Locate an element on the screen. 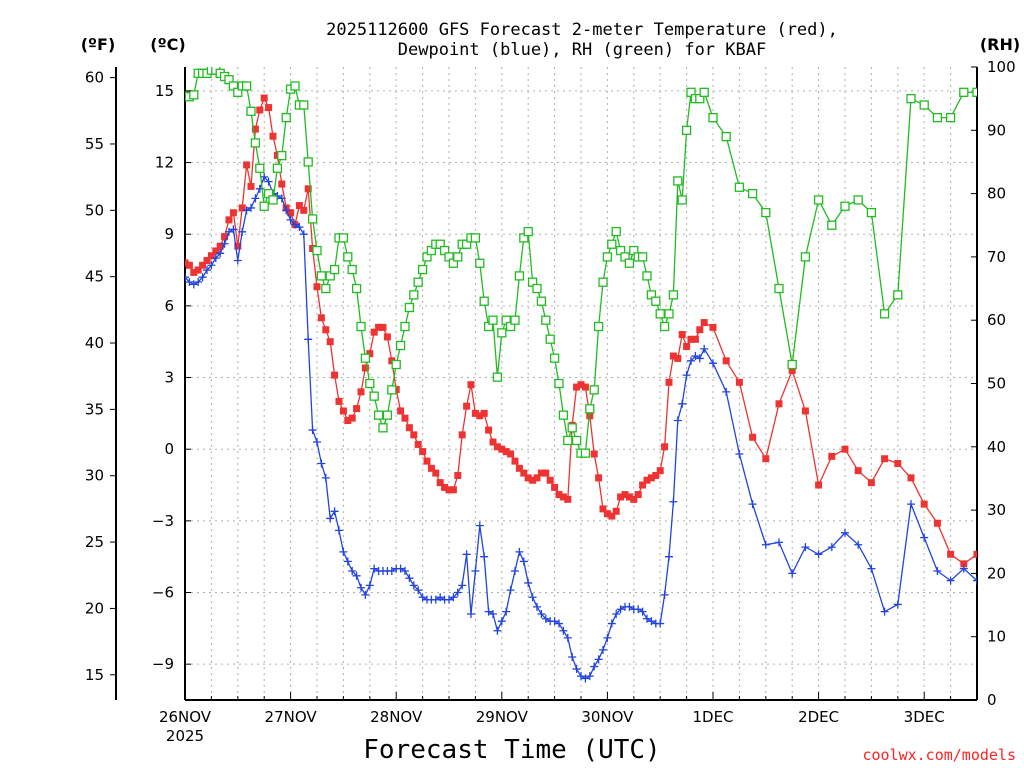 The height and width of the screenshot is (768, 1024). x-tick-label: 28NOV is located at coordinates (396, 717).